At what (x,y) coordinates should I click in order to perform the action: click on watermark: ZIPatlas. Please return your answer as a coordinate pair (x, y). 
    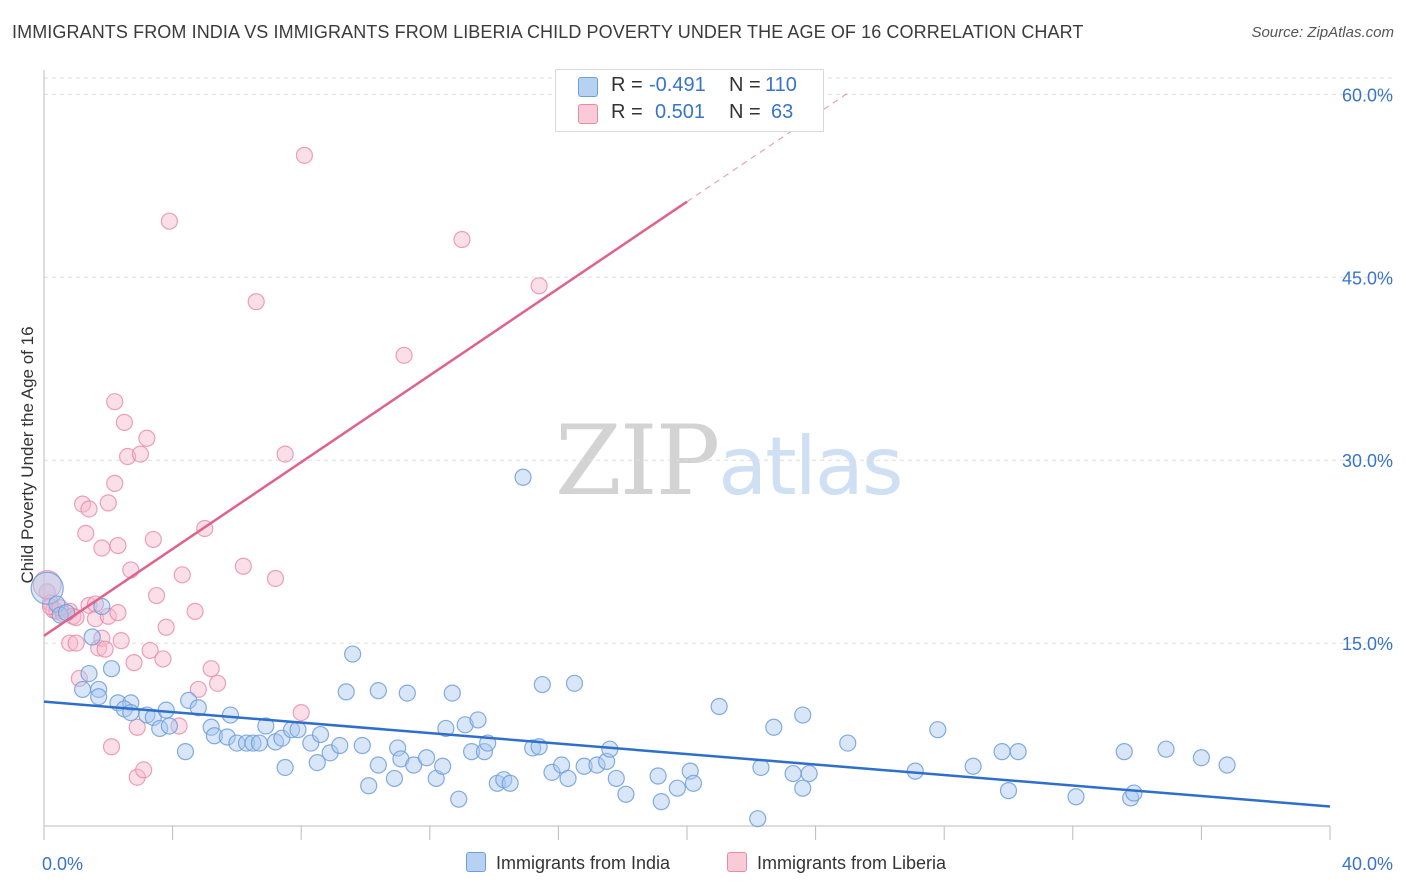
    Looking at the image, I should click on (729, 461).